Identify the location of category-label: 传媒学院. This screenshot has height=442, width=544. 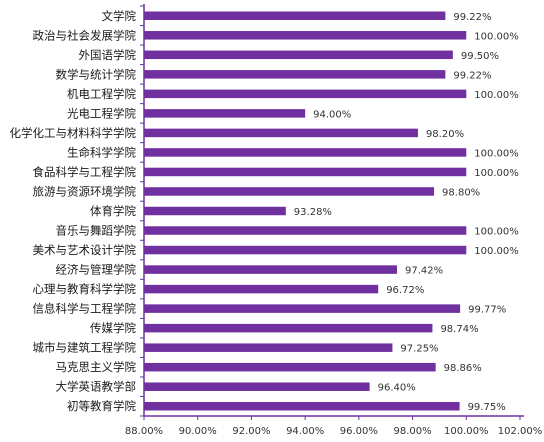
(113, 328).